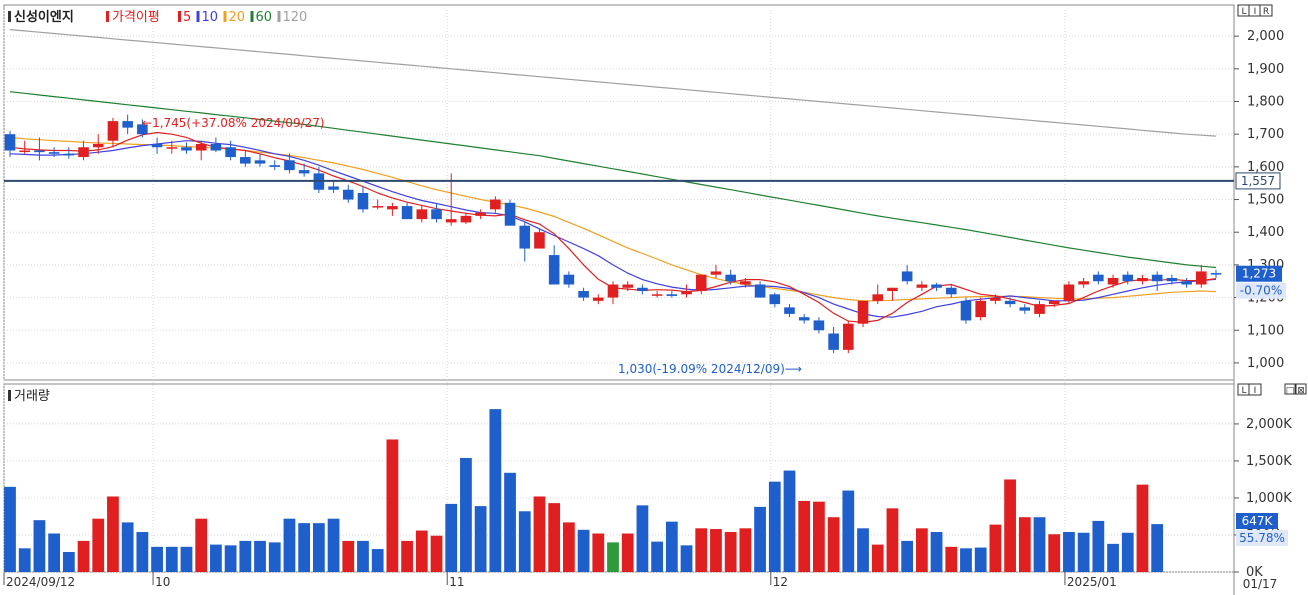 This screenshot has height=595, width=1308. What do you see at coordinates (1255, 10) in the screenshot?
I see `price-panel-buttons: L I R` at bounding box center [1255, 10].